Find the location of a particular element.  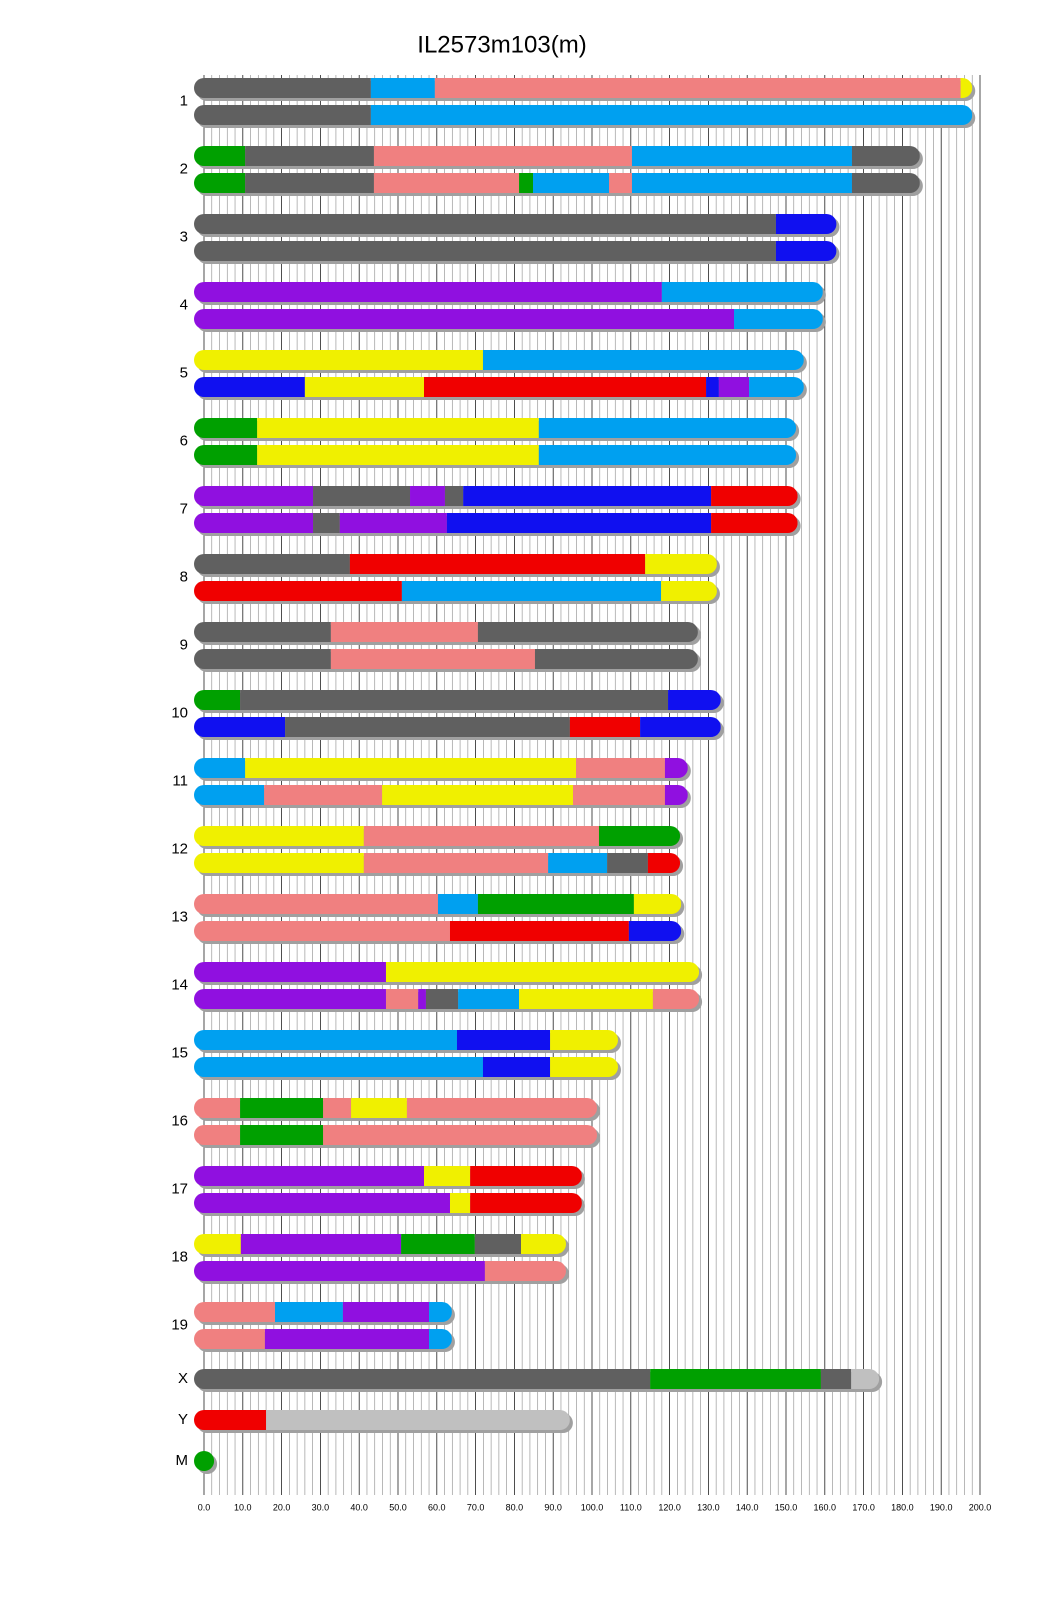

chromosome-label: 13 is located at coordinates (179, 916).